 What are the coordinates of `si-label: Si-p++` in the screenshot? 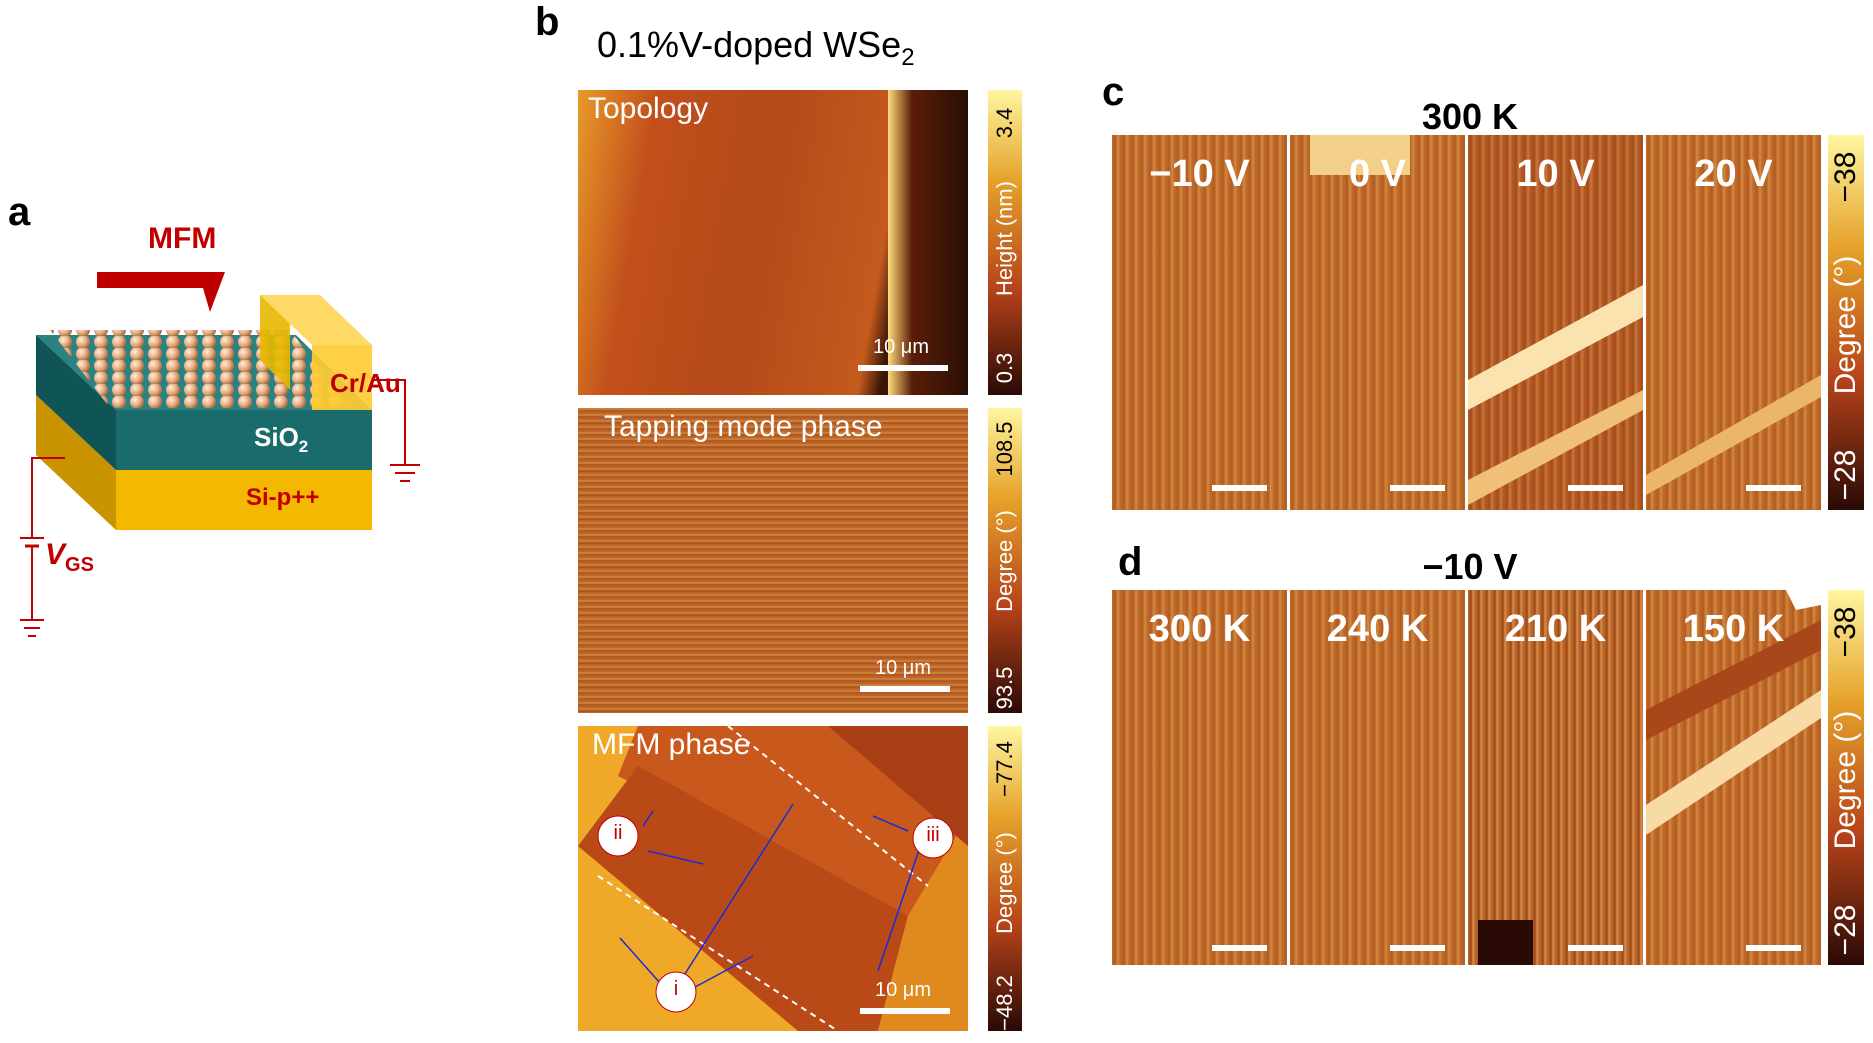 It's located at (283, 497).